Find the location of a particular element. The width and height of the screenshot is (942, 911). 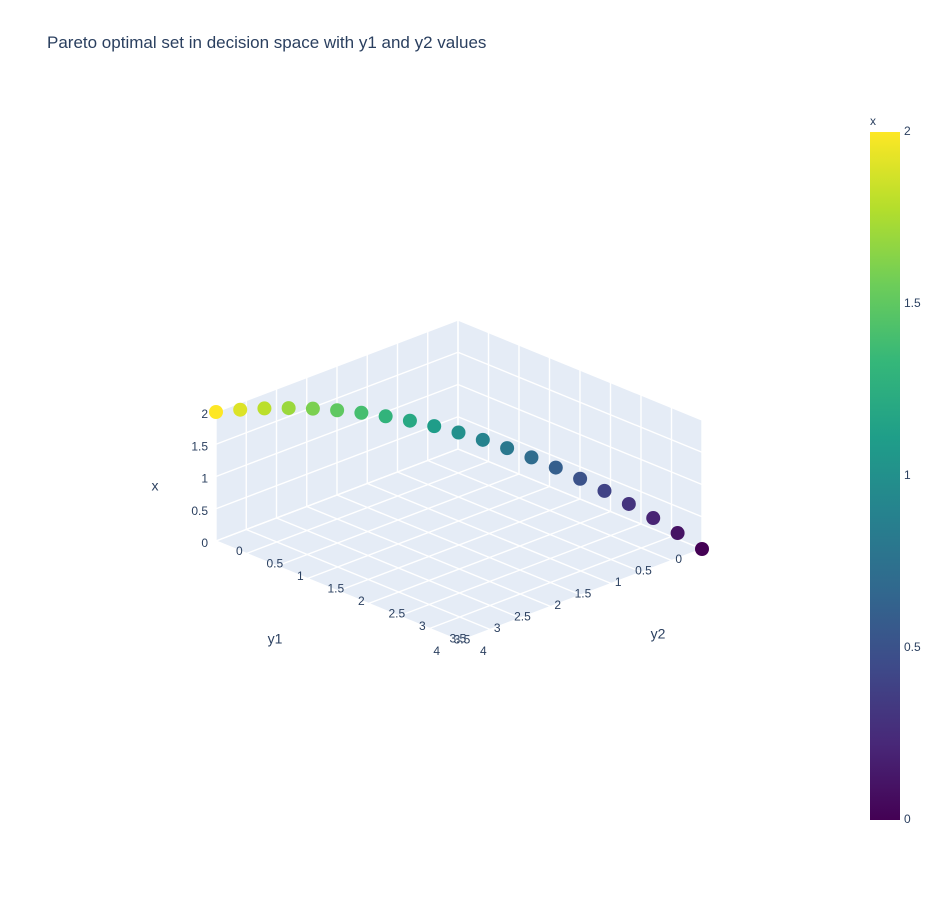

y2-tick-label: 1 is located at coordinates (300, 576).